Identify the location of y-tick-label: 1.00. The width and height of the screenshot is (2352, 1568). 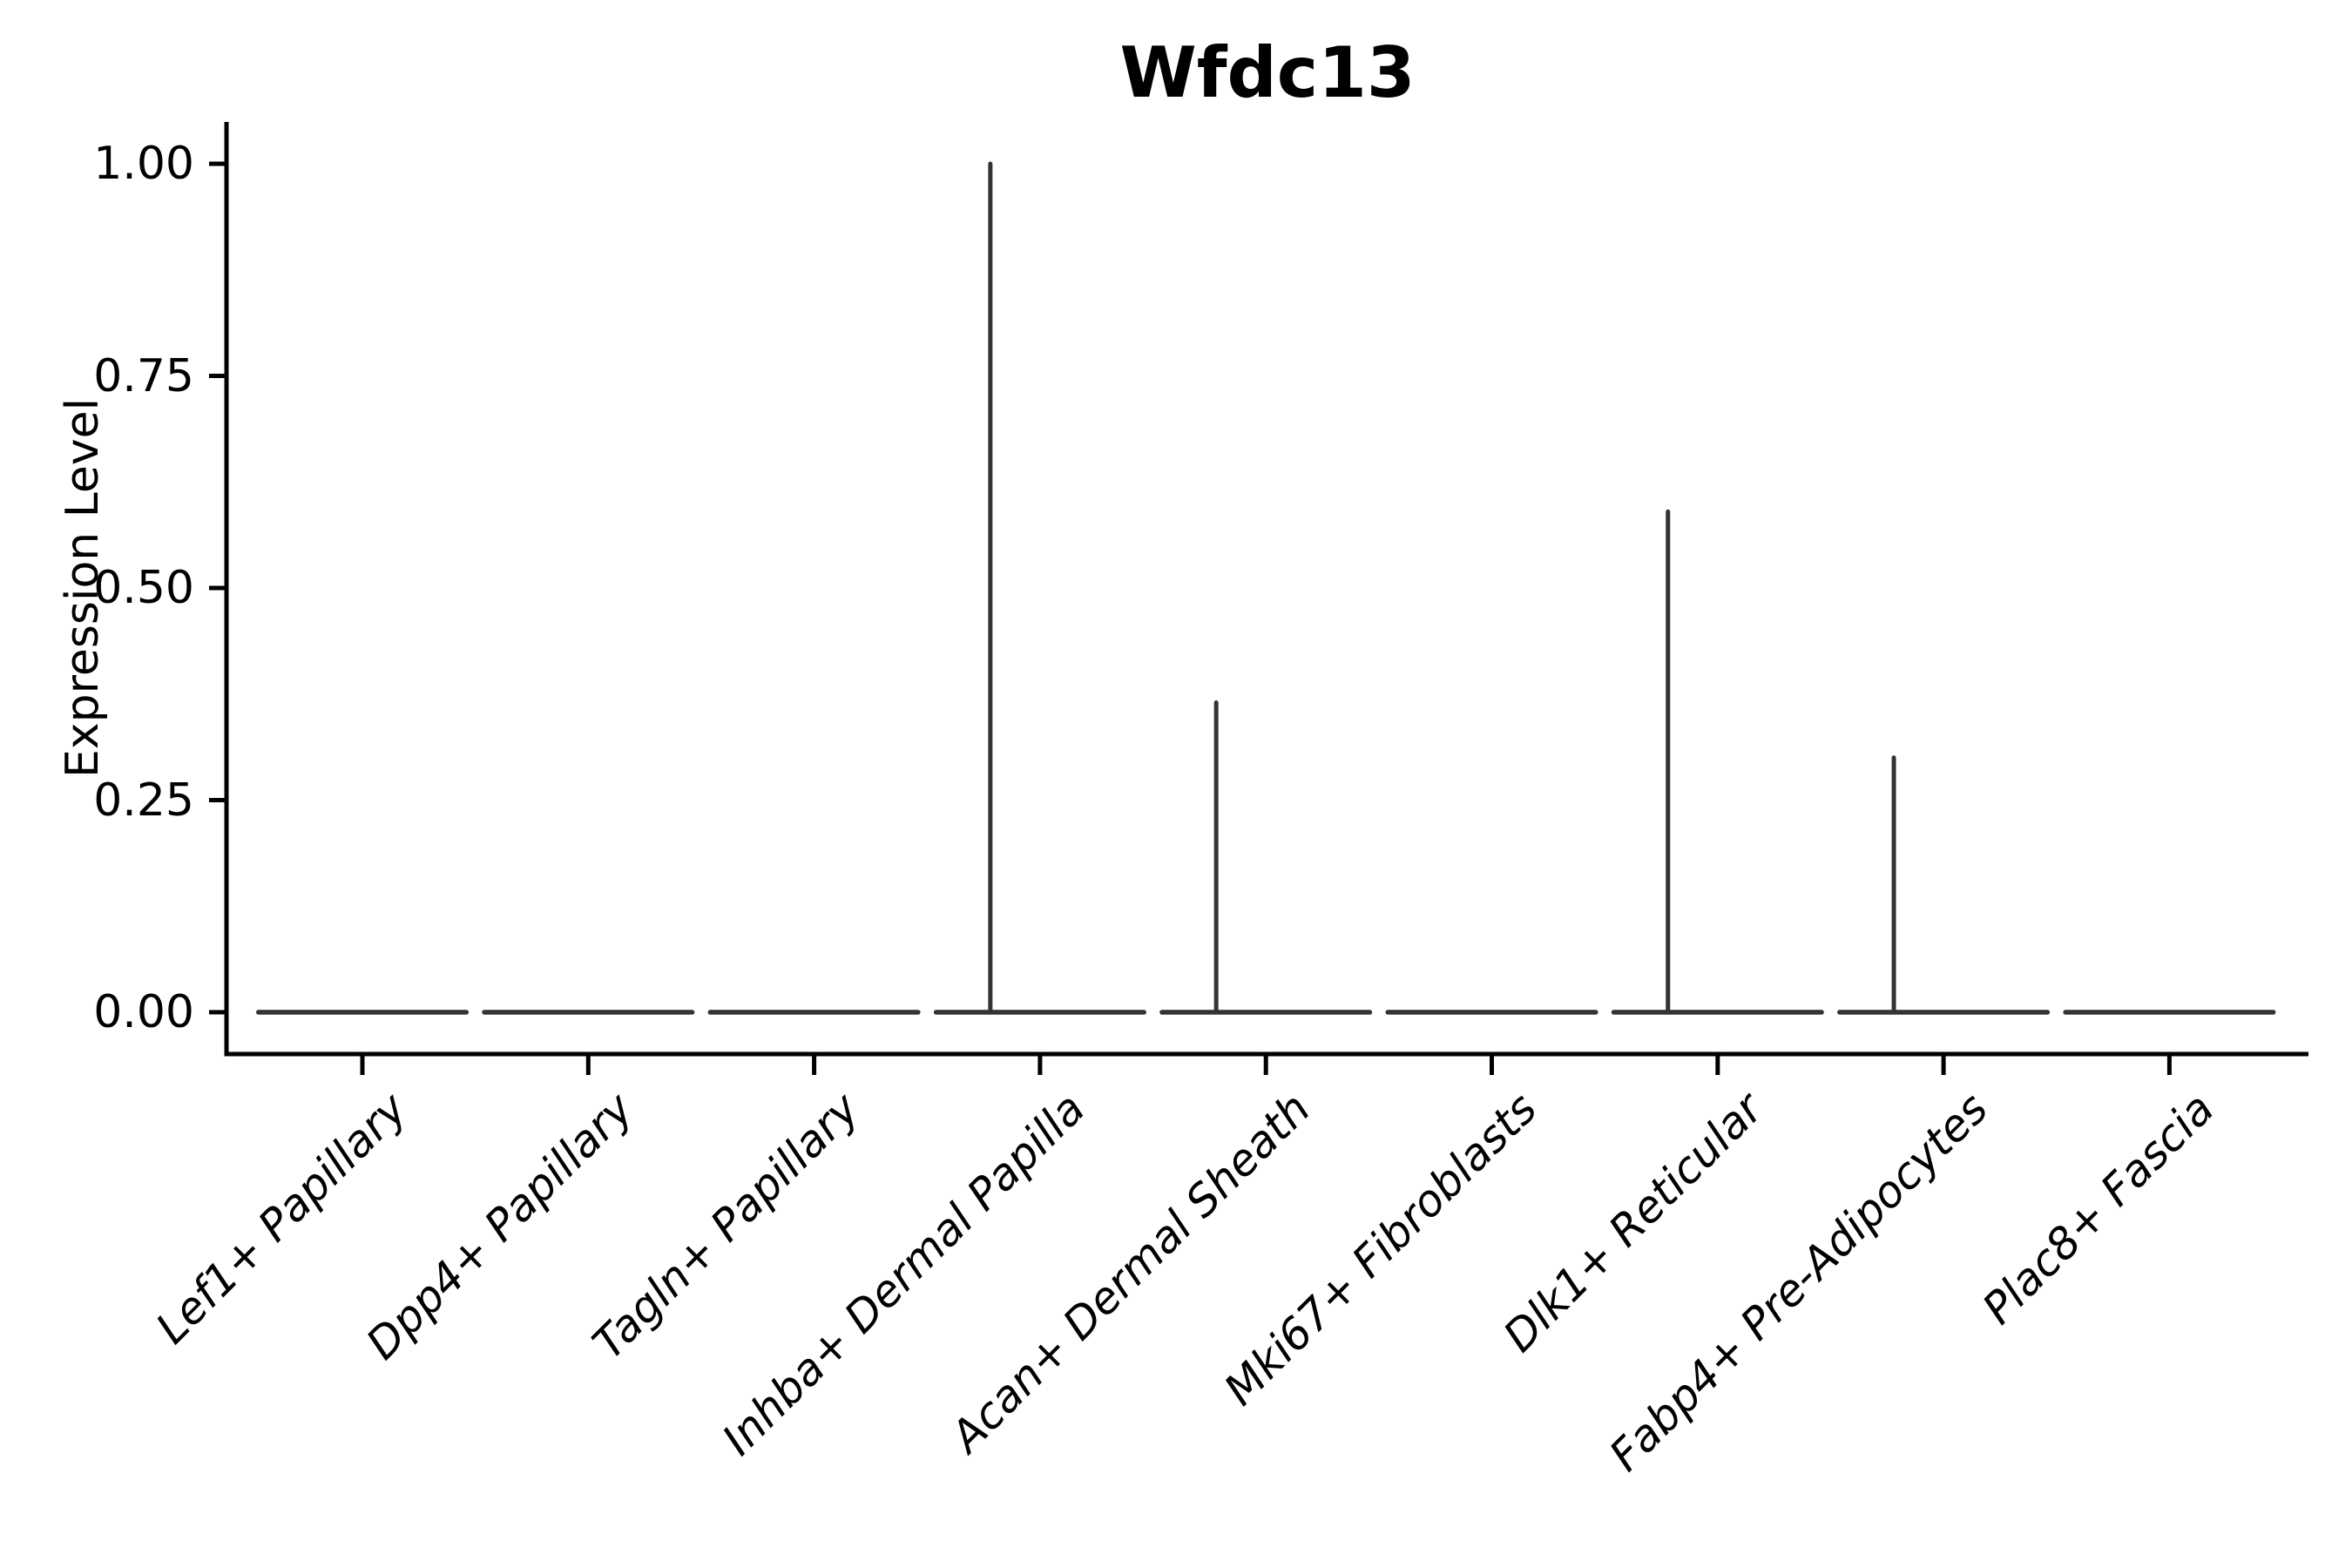
(143, 164).